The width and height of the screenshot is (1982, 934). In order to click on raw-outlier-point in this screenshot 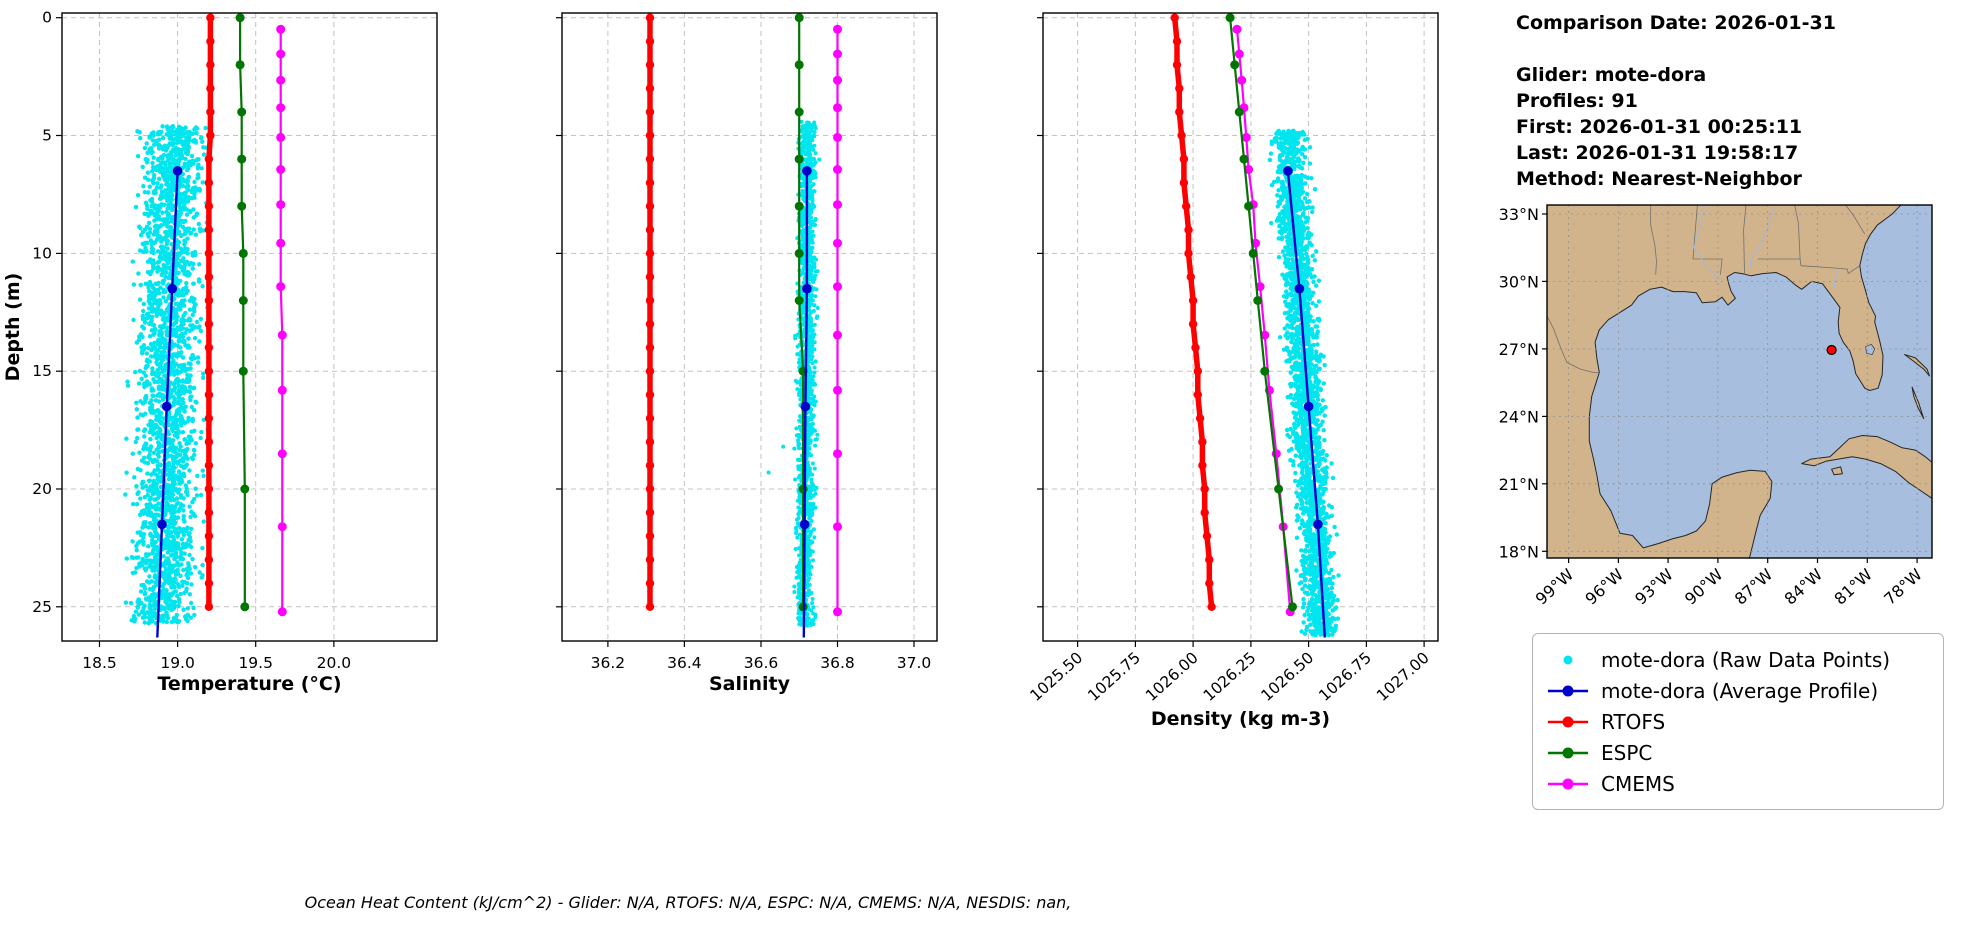, I will do `click(783, 446)`.